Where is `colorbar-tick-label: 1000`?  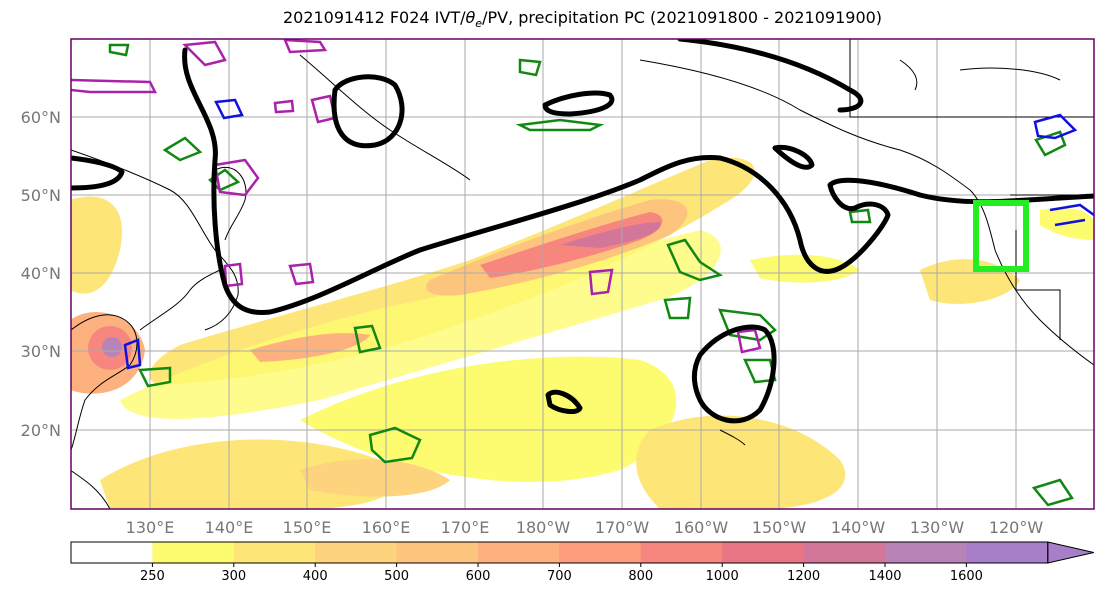 colorbar-tick-label: 1000 is located at coordinates (722, 576).